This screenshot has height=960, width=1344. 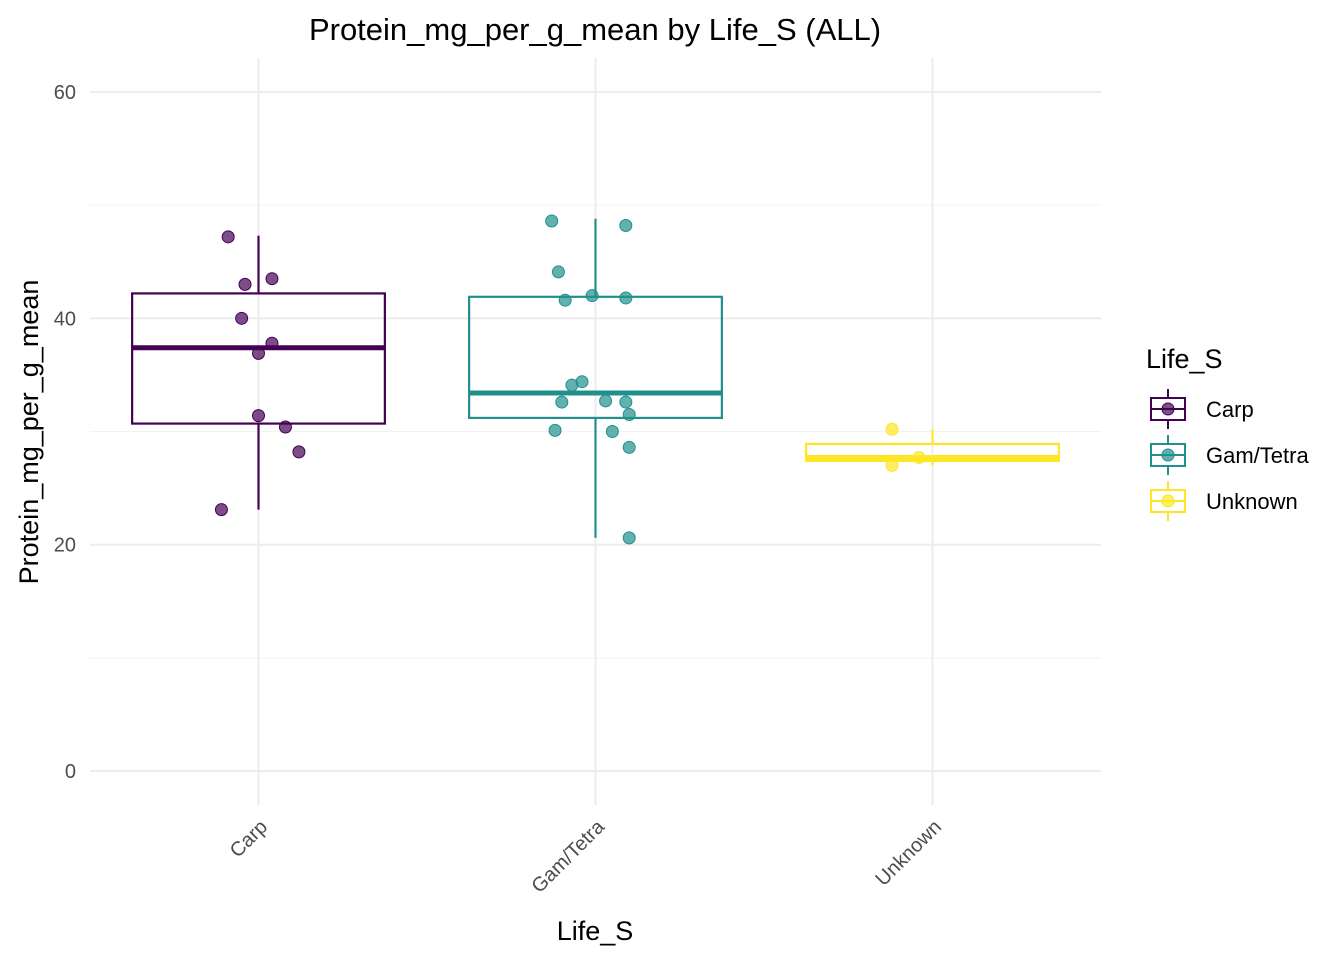 What do you see at coordinates (1257, 455) in the screenshot?
I see `legend-label: Gam/Tetra` at bounding box center [1257, 455].